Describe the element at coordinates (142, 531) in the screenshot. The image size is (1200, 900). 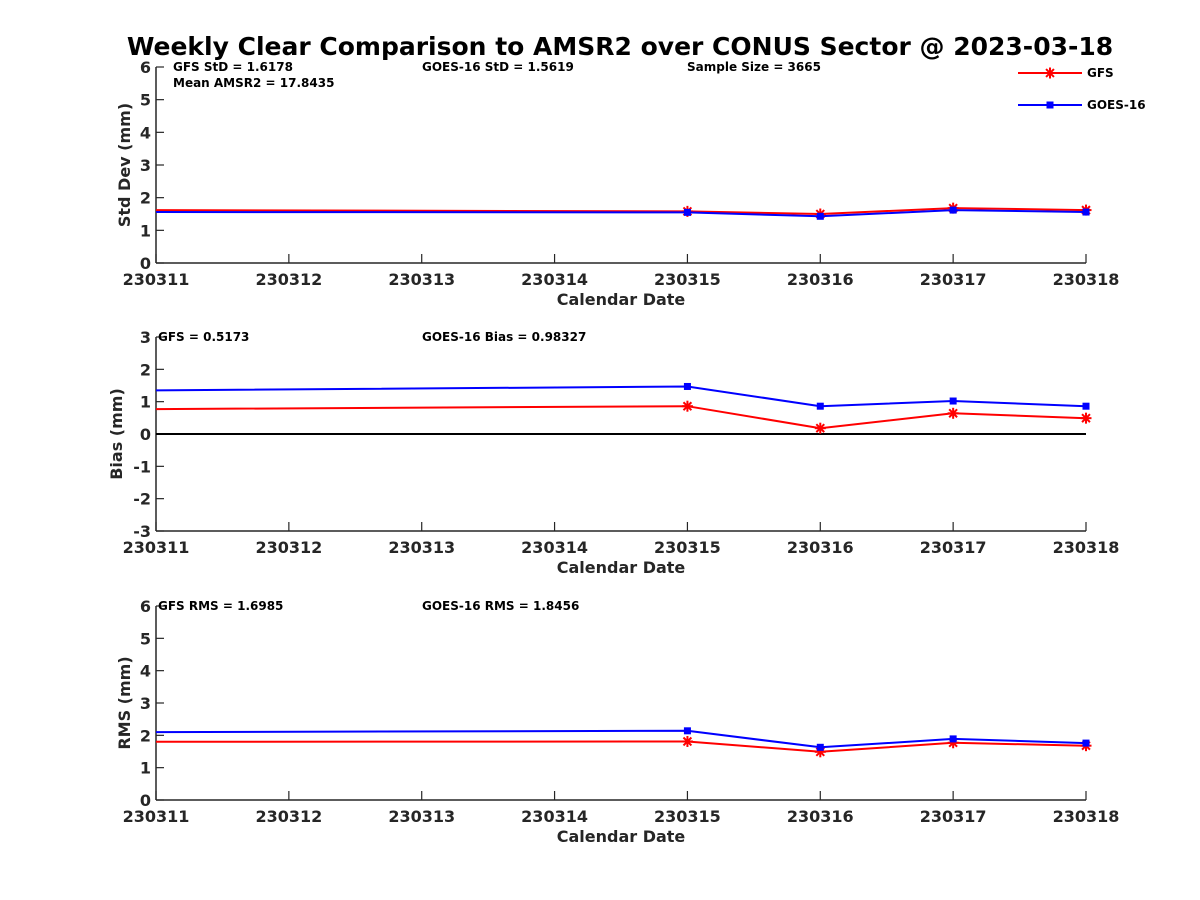
I see `y-tick-label: -3` at that location.